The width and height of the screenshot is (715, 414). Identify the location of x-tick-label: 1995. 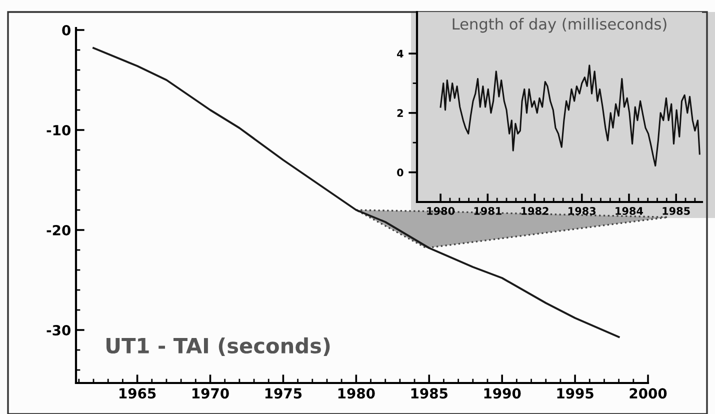
(575, 393).